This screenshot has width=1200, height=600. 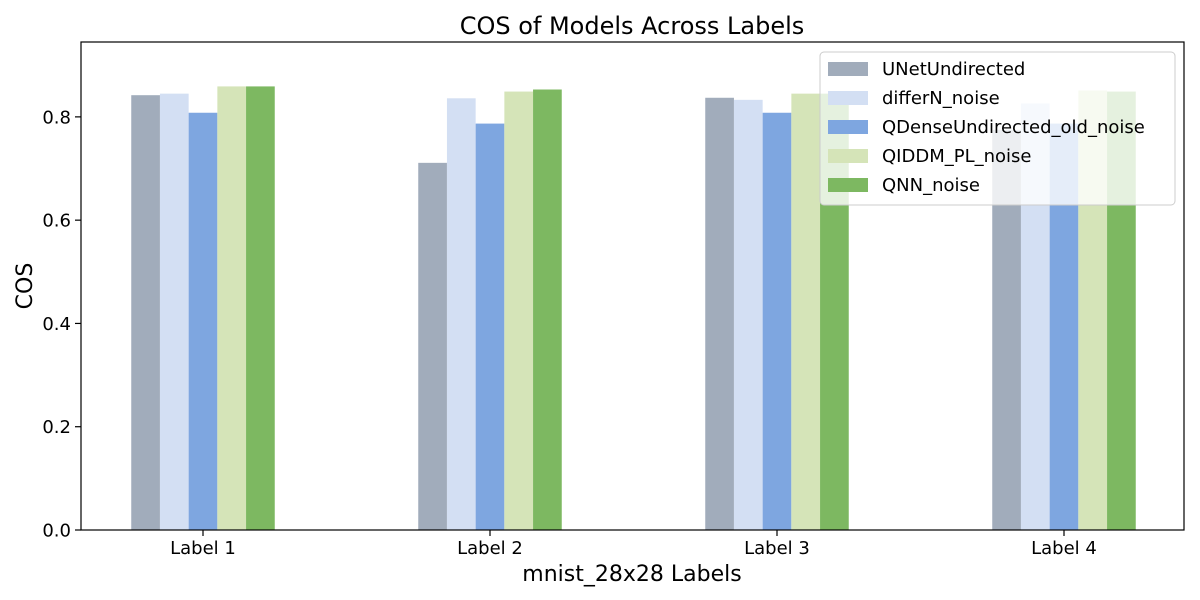 What do you see at coordinates (203, 548) in the screenshot?
I see `x-tick-label: Label 1` at bounding box center [203, 548].